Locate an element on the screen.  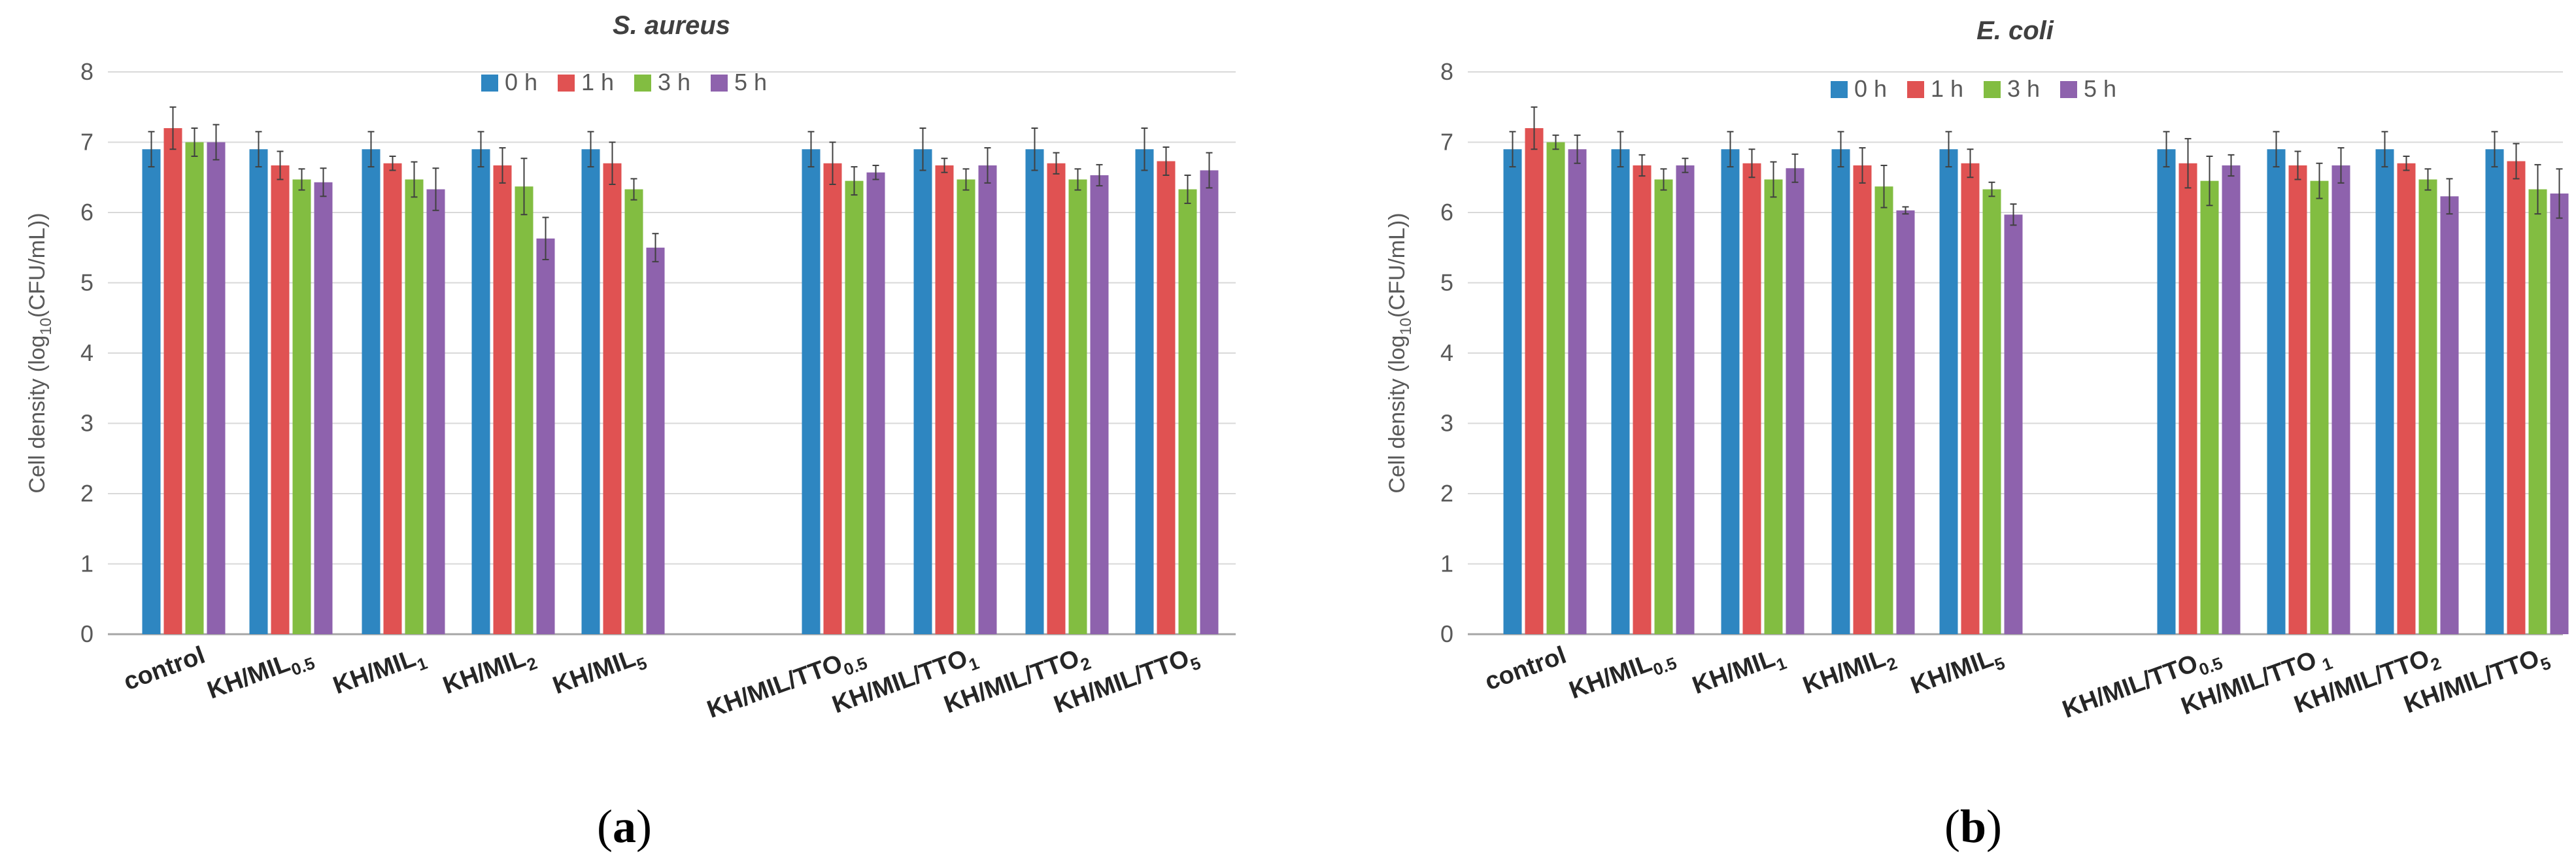
legend-label: 3 h is located at coordinates (674, 82).